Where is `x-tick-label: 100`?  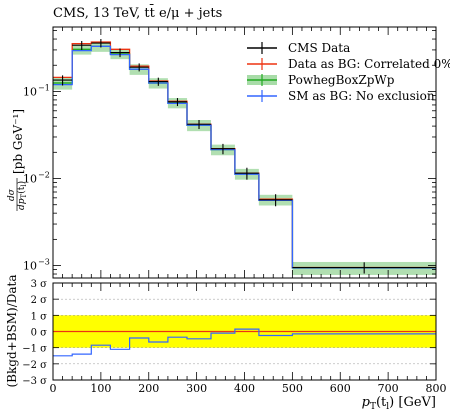
x-tick-label: 100 is located at coordinates (100, 388).